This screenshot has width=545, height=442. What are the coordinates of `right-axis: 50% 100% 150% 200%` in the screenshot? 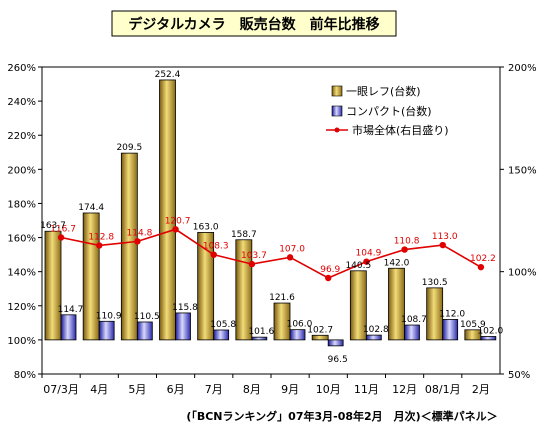 It's located at (518, 222).